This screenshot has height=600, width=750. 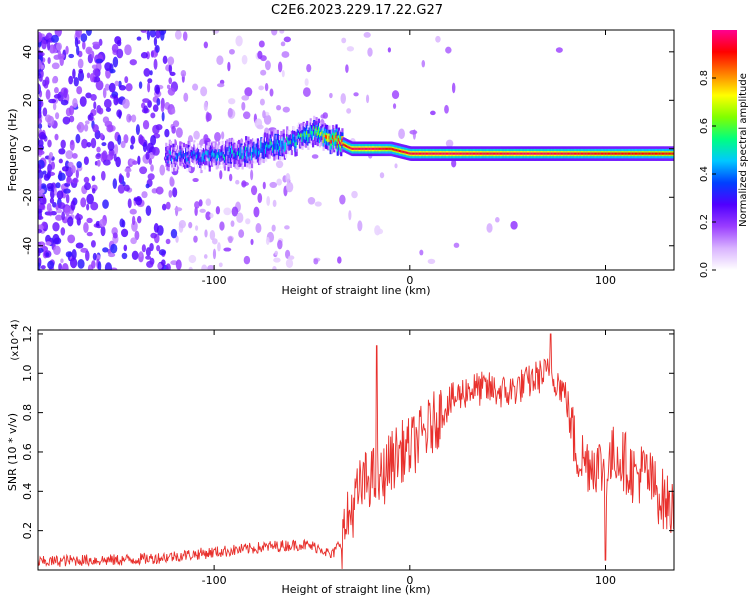 I want to click on y-tick-label: 1.2, so click(x=27, y=334).